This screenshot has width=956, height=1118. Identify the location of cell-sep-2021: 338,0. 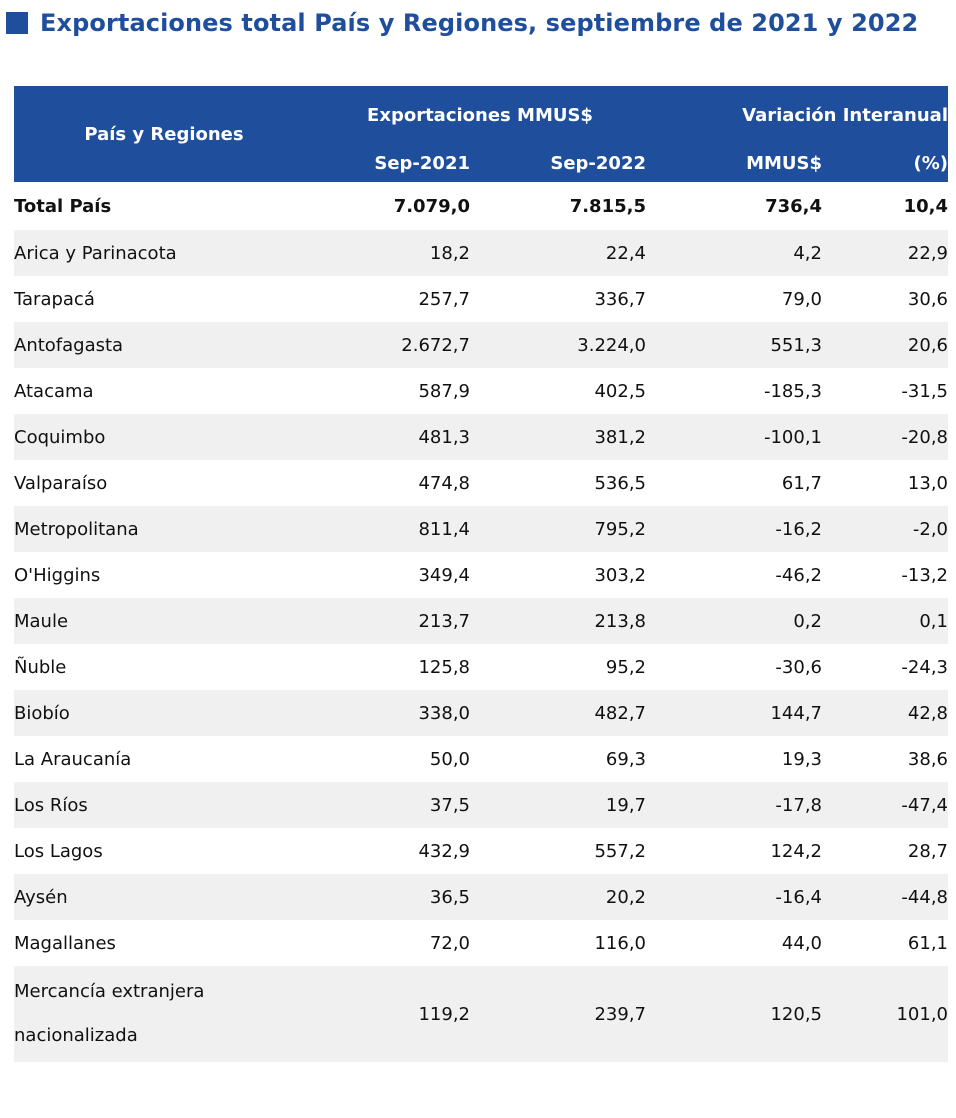
(392, 713).